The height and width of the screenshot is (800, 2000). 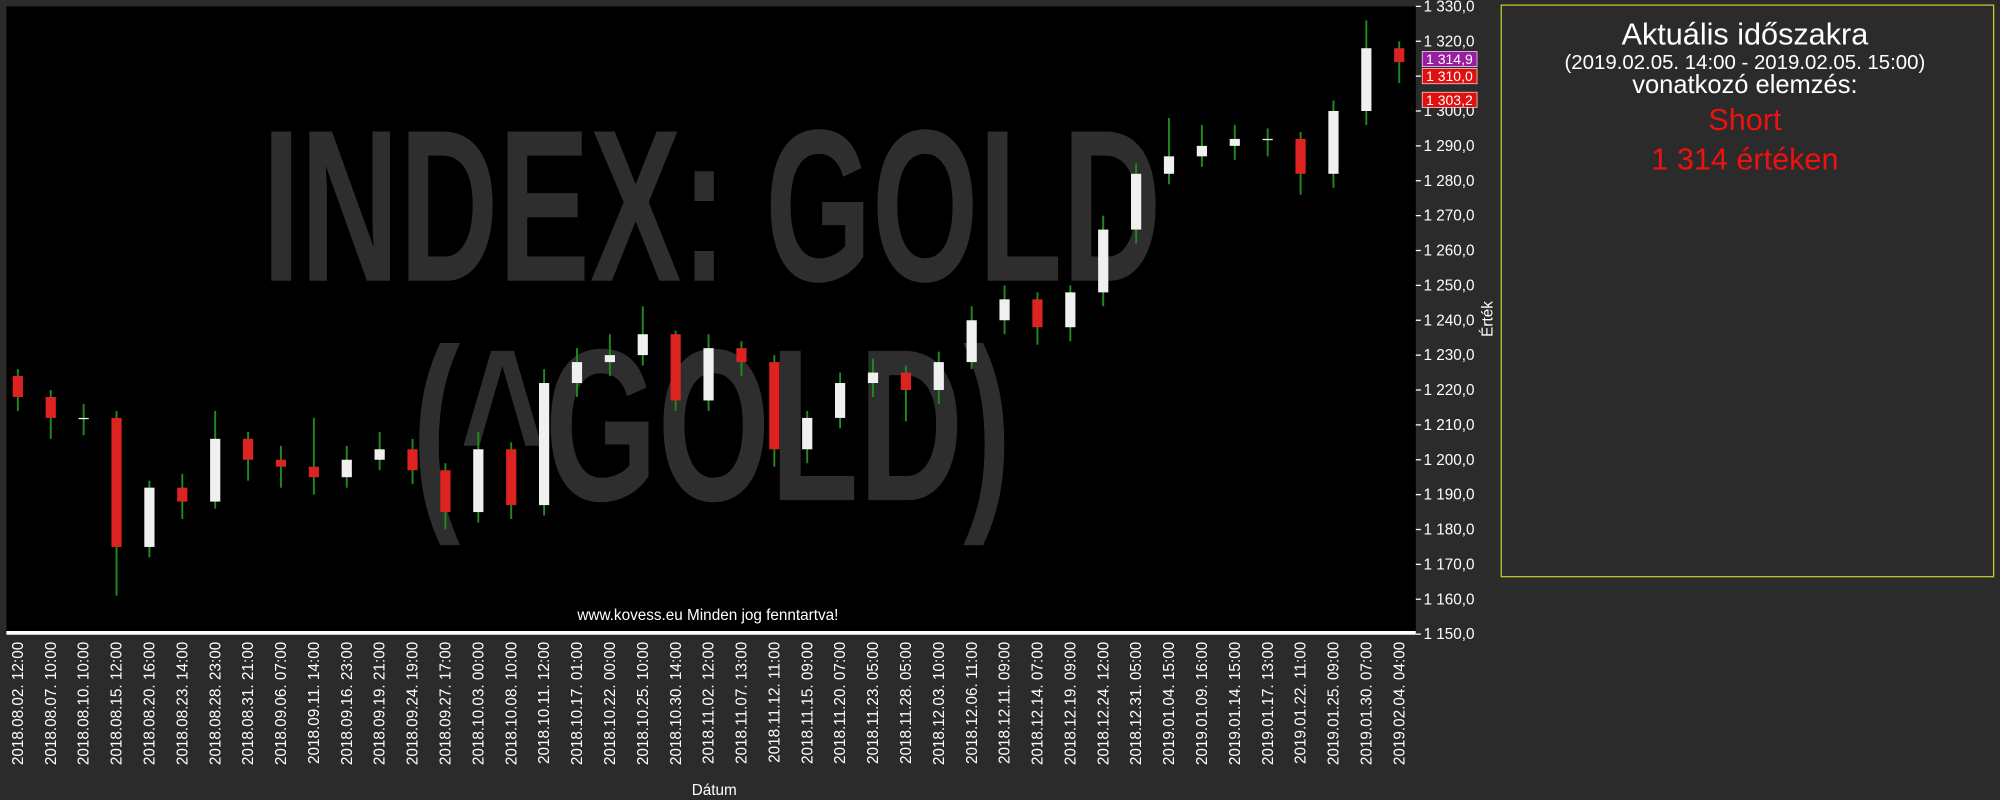 I want to click on x-tick-label: 2018.09.24. 19:00, so click(x=413, y=703).